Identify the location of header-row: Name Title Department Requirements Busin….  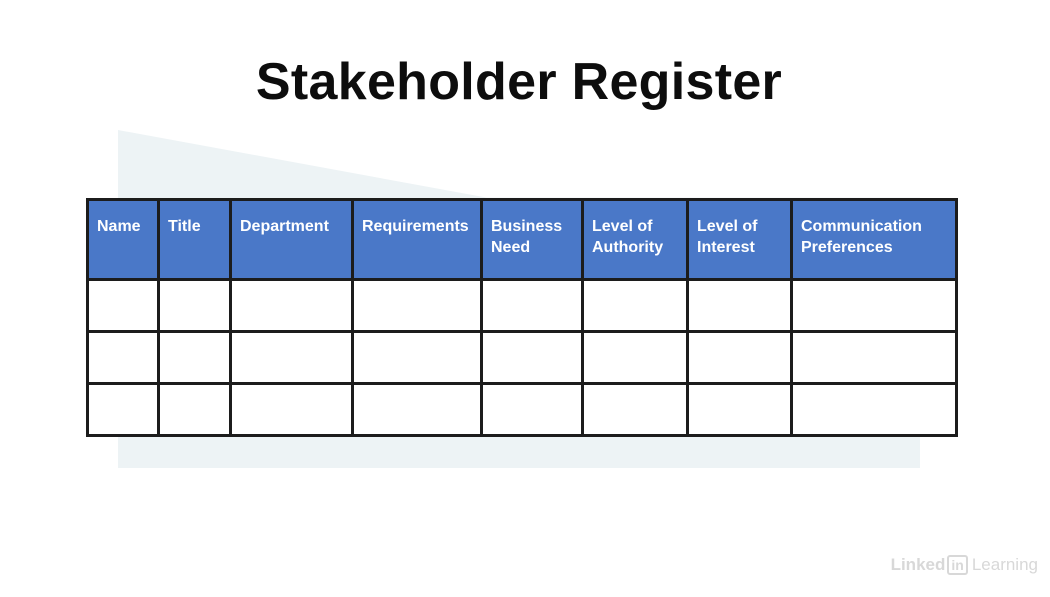
(522, 239).